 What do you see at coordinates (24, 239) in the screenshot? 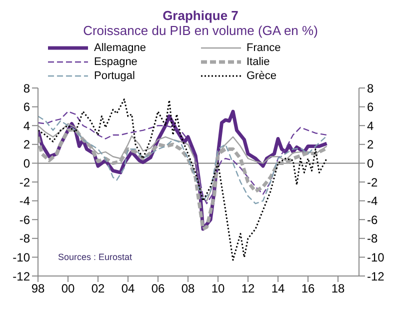
I see `y-tick-label: -8` at bounding box center [24, 239].